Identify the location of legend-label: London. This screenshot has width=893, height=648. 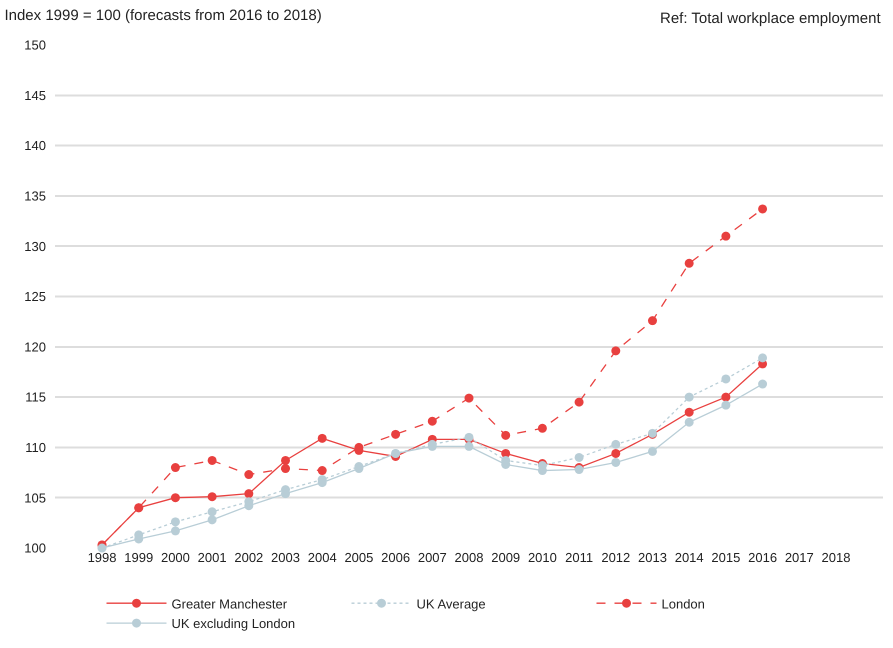
(683, 604).